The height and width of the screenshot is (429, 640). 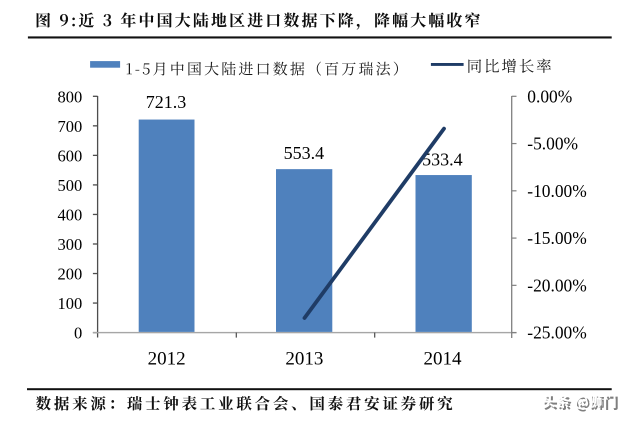 I want to click on svg-text: -15.00%, so click(x=556, y=238).